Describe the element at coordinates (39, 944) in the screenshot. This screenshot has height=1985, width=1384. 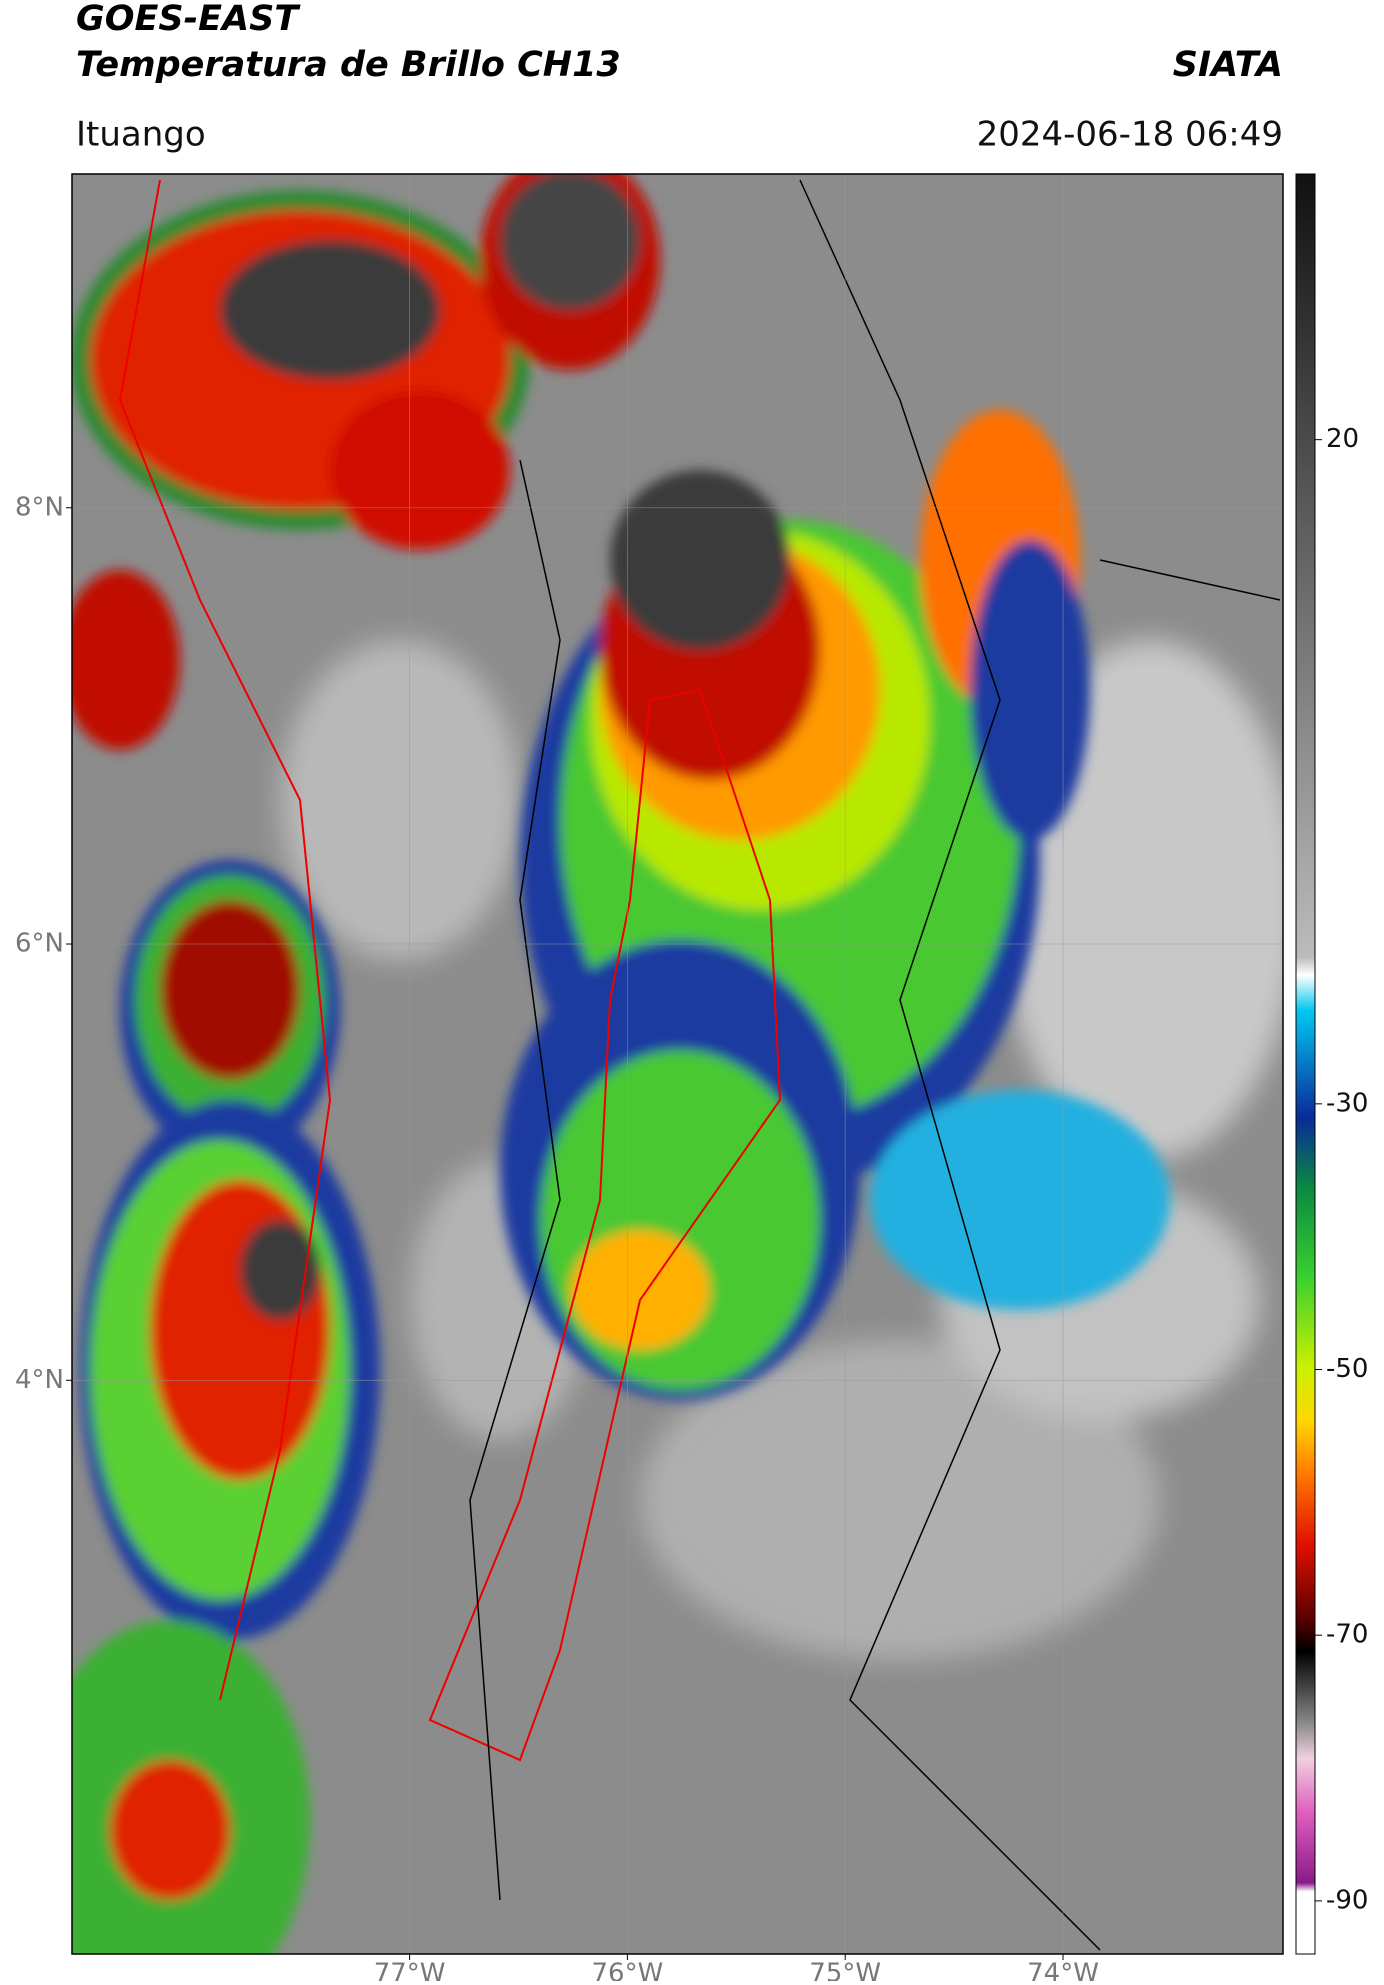
I see `y-tick-label: 6°N` at that location.